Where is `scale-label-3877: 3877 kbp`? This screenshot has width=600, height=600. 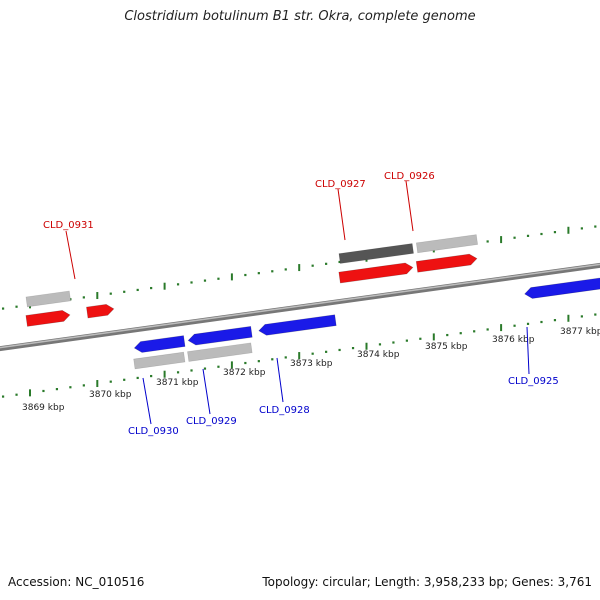 scale-label-3877: 3877 kbp is located at coordinates (580, 332).